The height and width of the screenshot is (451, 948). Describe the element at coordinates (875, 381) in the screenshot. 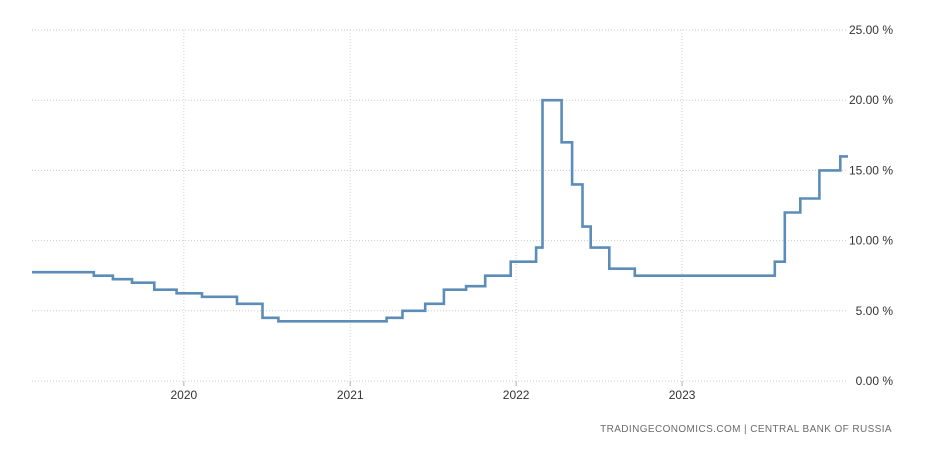

I see `y-tick-label: 0.00 %` at that location.